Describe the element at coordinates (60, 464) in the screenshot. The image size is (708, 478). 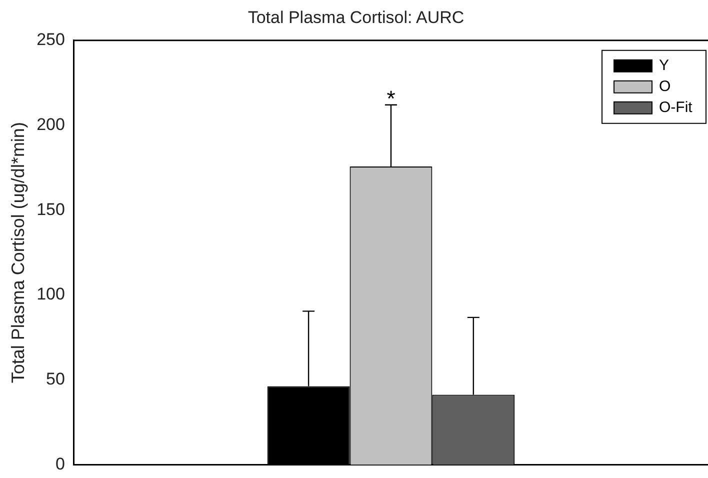
I see `y-tick-label: 0` at that location.